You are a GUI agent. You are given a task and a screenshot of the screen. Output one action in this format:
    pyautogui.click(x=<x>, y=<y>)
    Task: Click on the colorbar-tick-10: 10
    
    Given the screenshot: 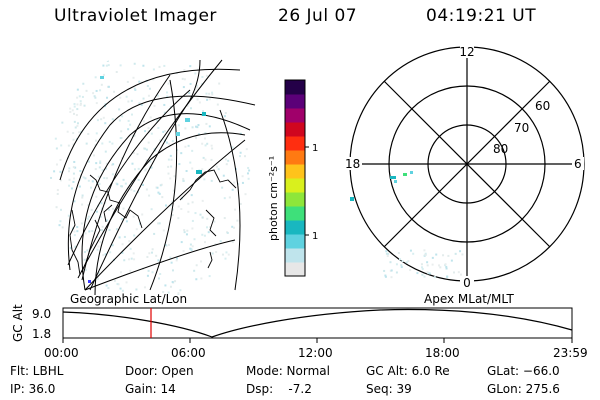 What is the action you would take?
    pyautogui.click(x=315, y=236)
    